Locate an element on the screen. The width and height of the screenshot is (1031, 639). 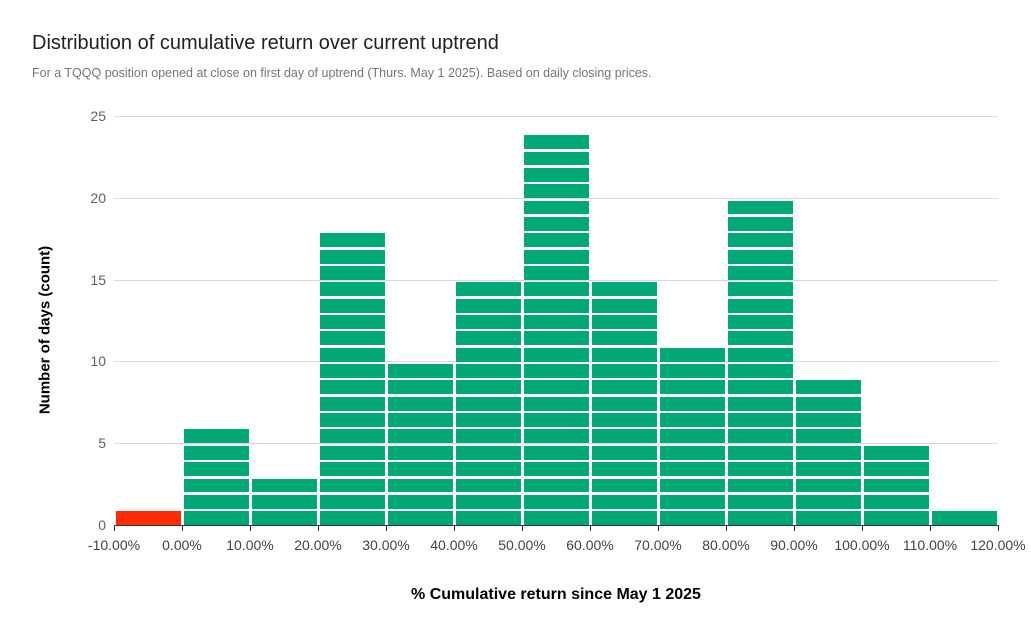
gridline is located at coordinates (556, 280).